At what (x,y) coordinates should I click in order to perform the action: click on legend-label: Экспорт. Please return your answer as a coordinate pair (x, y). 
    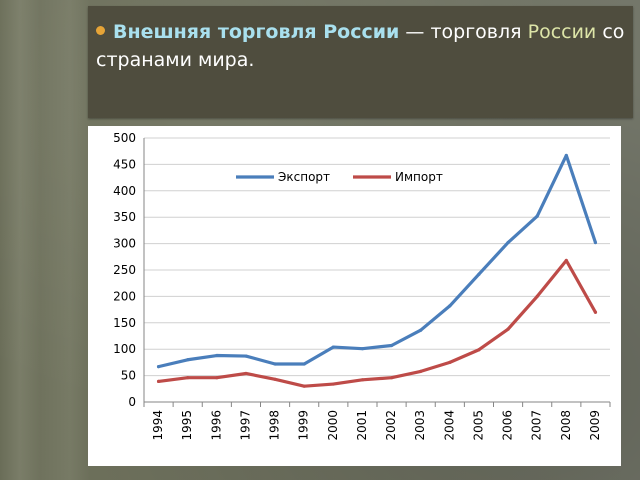
    Looking at the image, I should click on (304, 177).